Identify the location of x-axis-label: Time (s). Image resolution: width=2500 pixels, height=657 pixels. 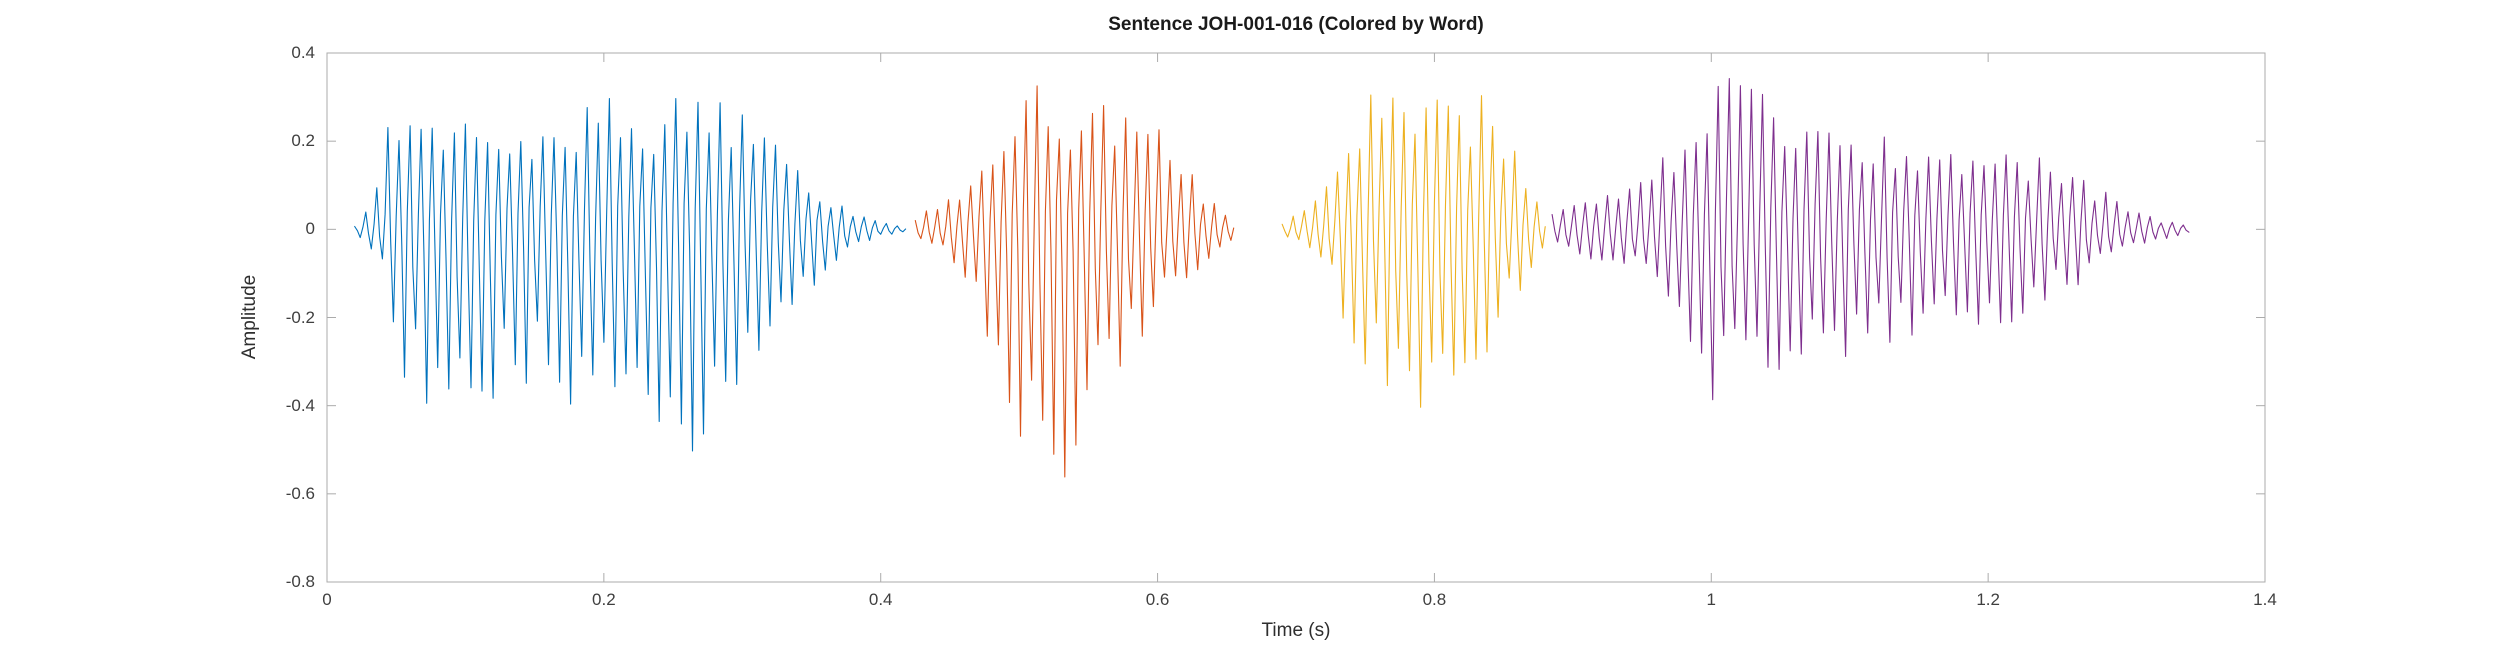
(1296, 630).